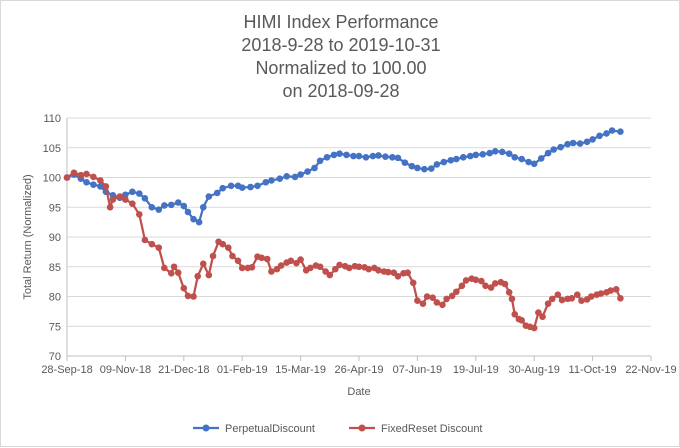  I want to click on chart-title-line-2: 2018-9-28 to 2019-10-31, so click(341, 45).